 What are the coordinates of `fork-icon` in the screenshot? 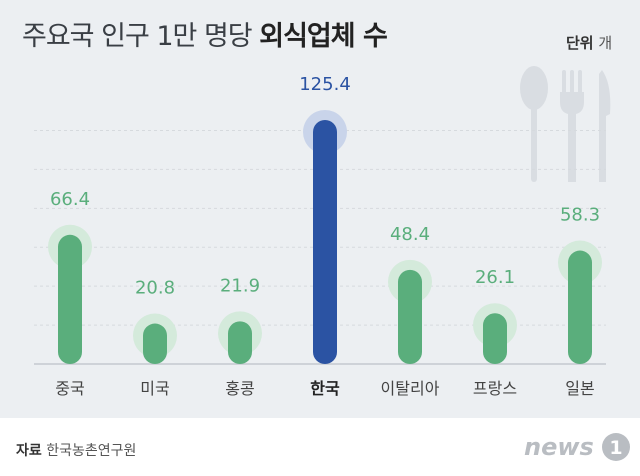 It's located at (572, 126).